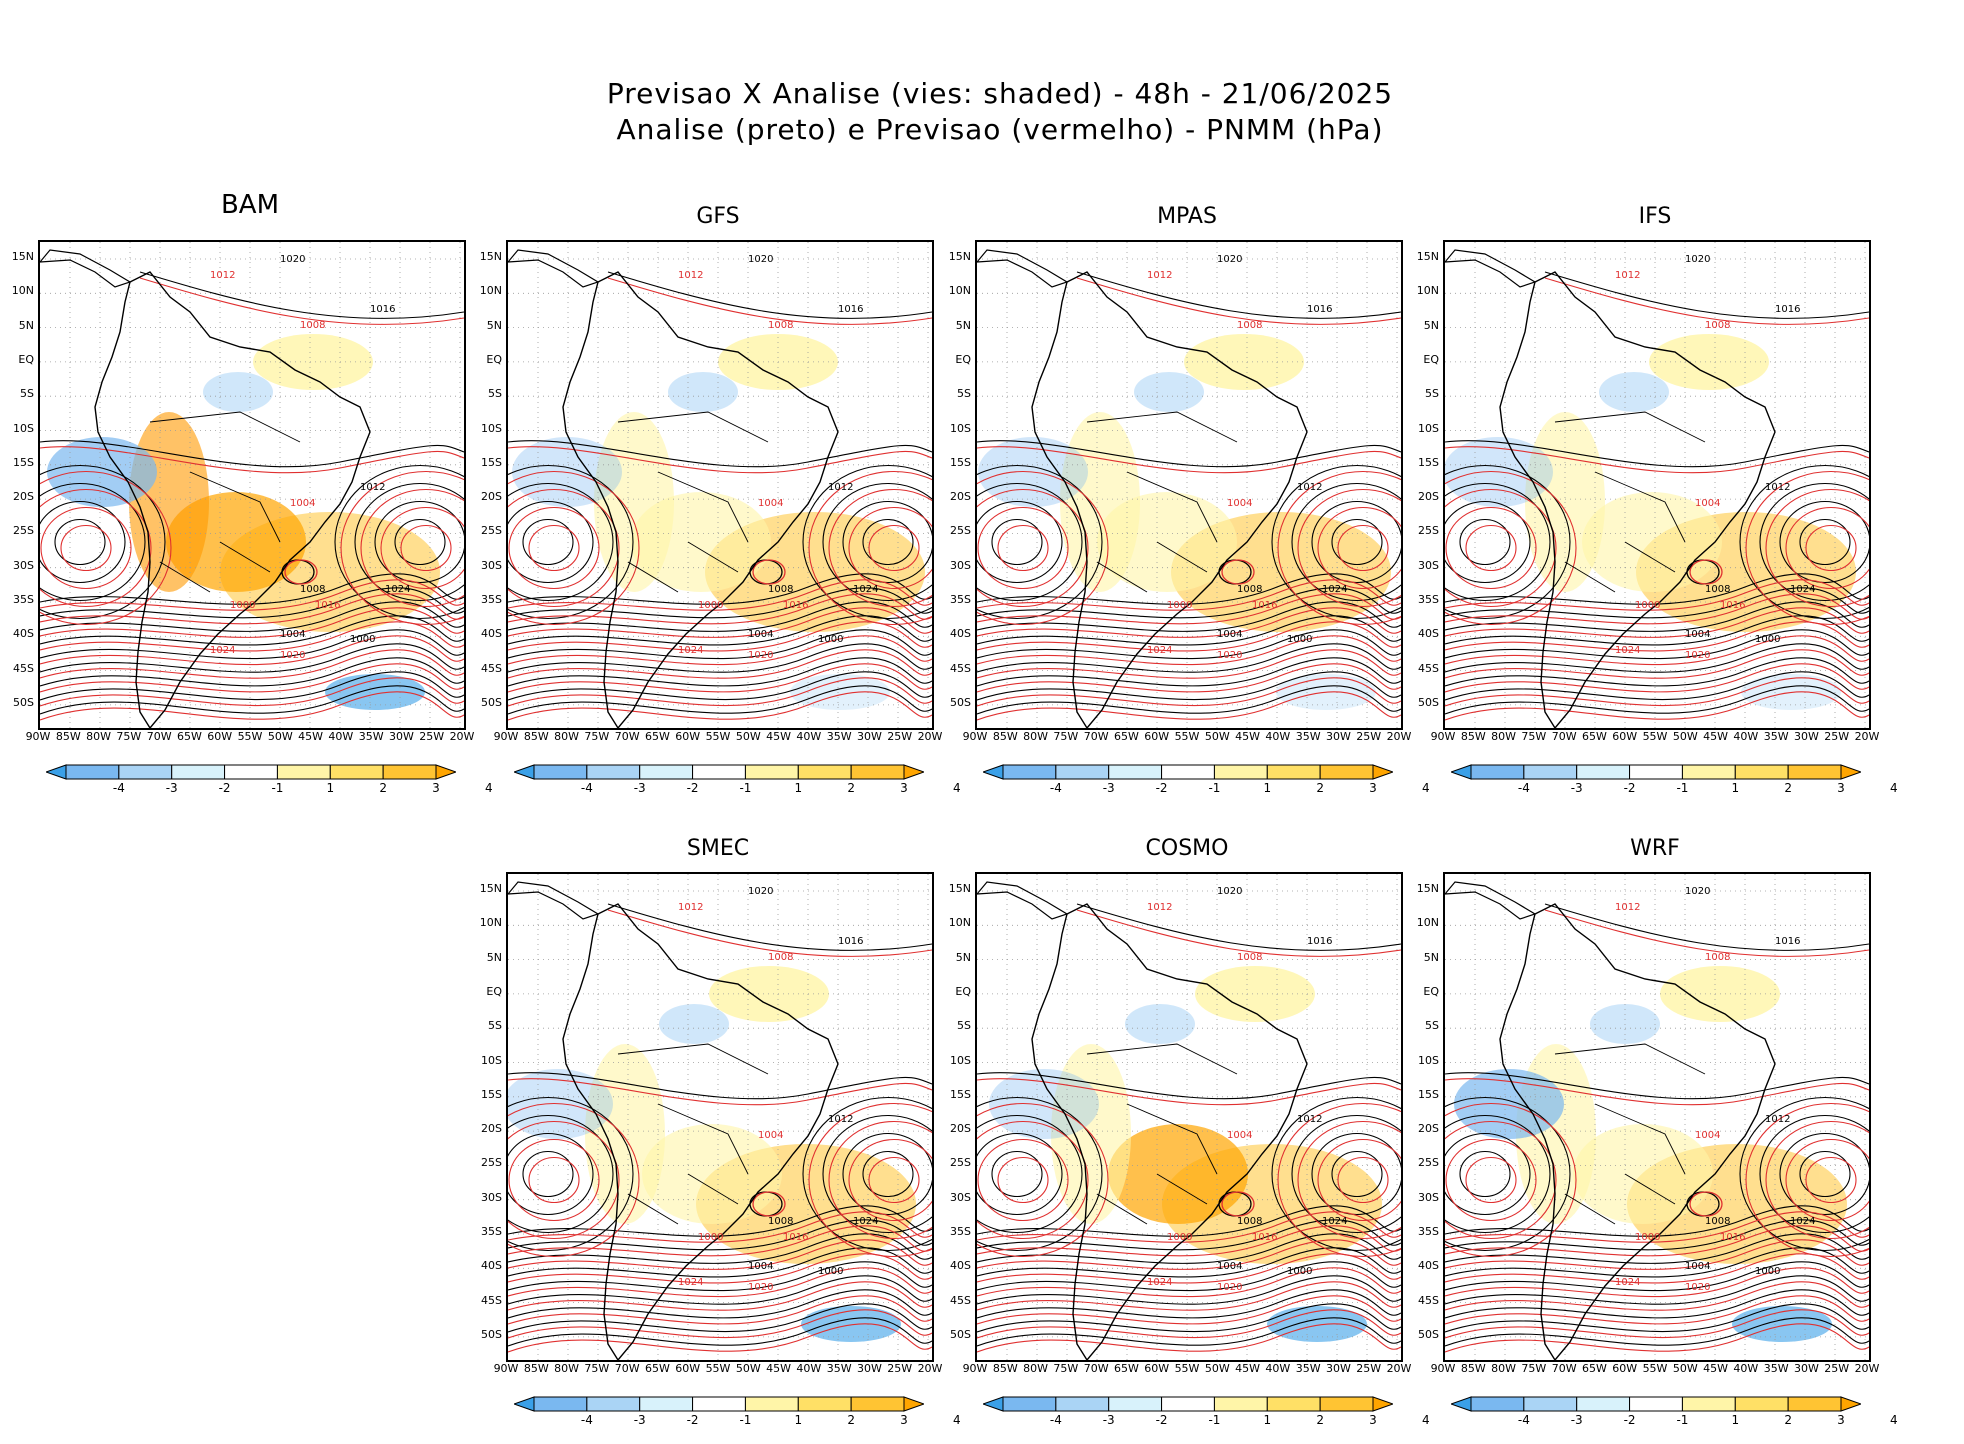 Image resolution: width=1964 pixels, height=1444 pixels. I want to click on analysis-isobar-label: 1020, so click(1229, 891).